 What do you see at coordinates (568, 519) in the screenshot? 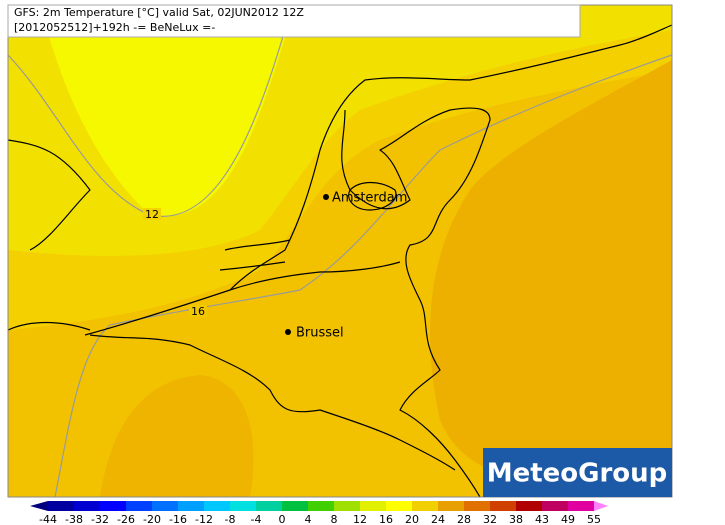
I see `legend-tick-label: 49` at bounding box center [568, 519].